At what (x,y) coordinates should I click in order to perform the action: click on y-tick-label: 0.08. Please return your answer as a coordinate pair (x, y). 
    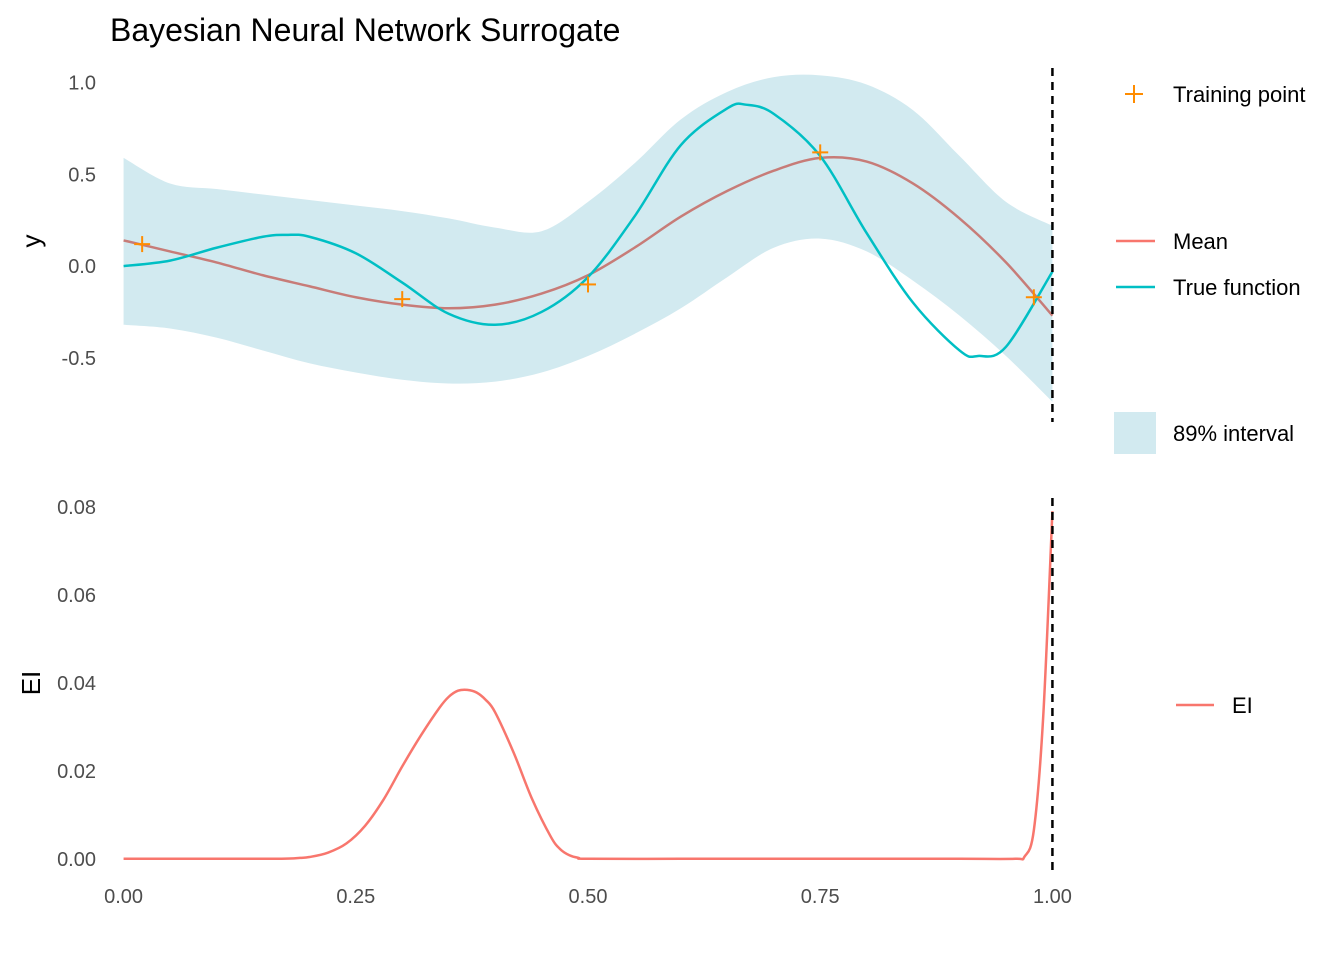
    Looking at the image, I should click on (76, 508).